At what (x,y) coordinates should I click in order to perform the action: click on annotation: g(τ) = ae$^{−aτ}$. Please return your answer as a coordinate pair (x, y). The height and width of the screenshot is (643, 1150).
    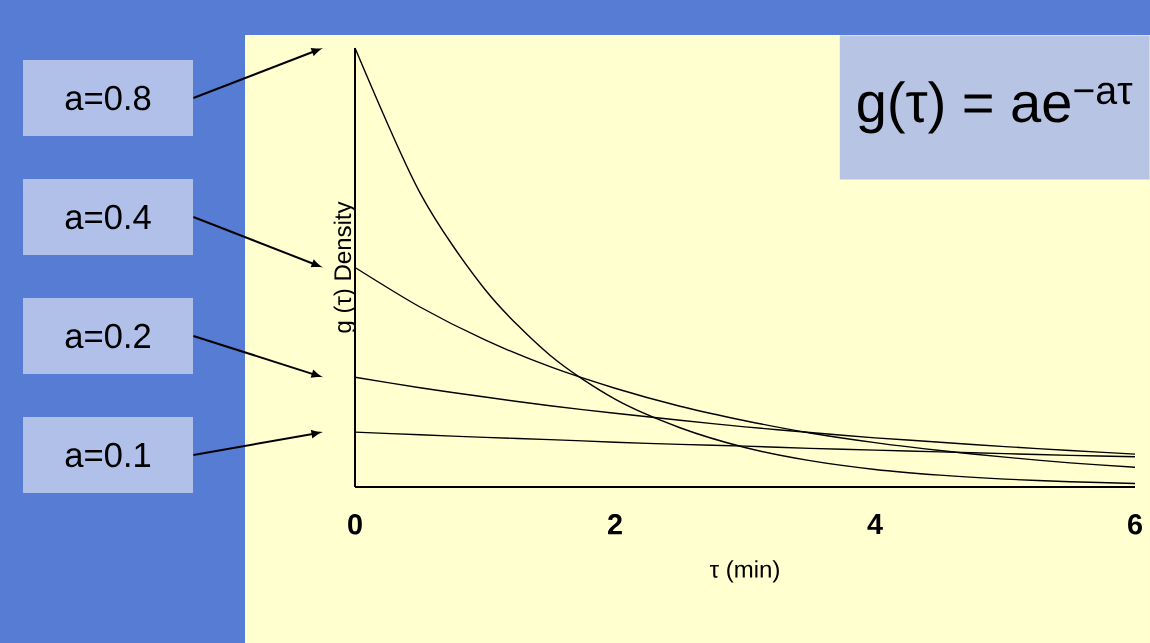
    Looking at the image, I should click on (995, 107).